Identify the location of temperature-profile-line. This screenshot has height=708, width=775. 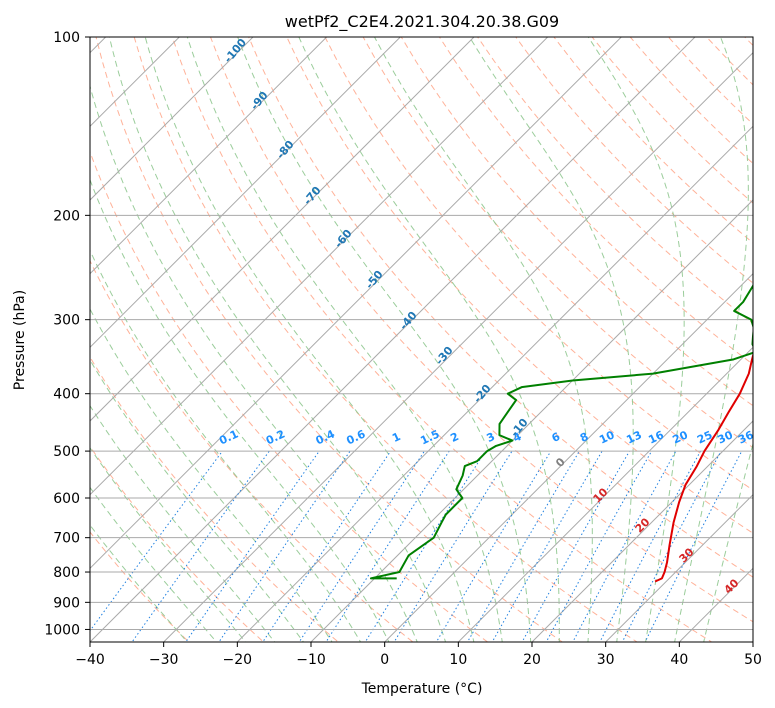
(703, 467).